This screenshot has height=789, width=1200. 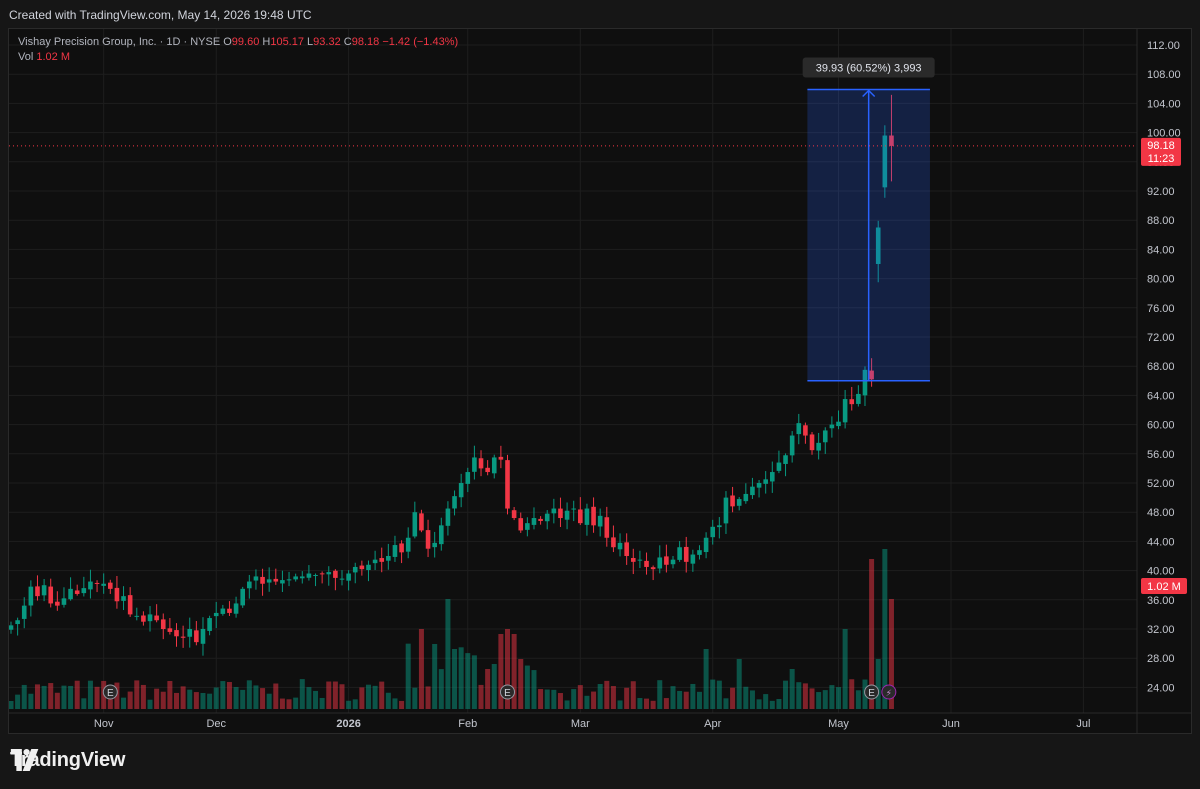 I want to click on legend-vol-label: Vol, so click(x=26, y=57).